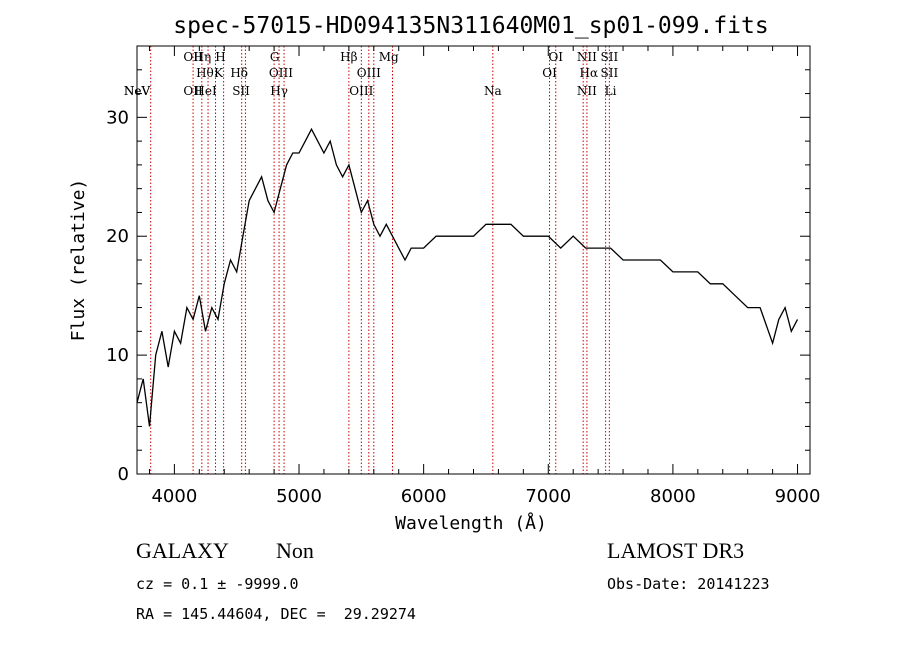  What do you see at coordinates (673, 496) in the screenshot?
I see `x-tick-label-4: 8000` at bounding box center [673, 496].